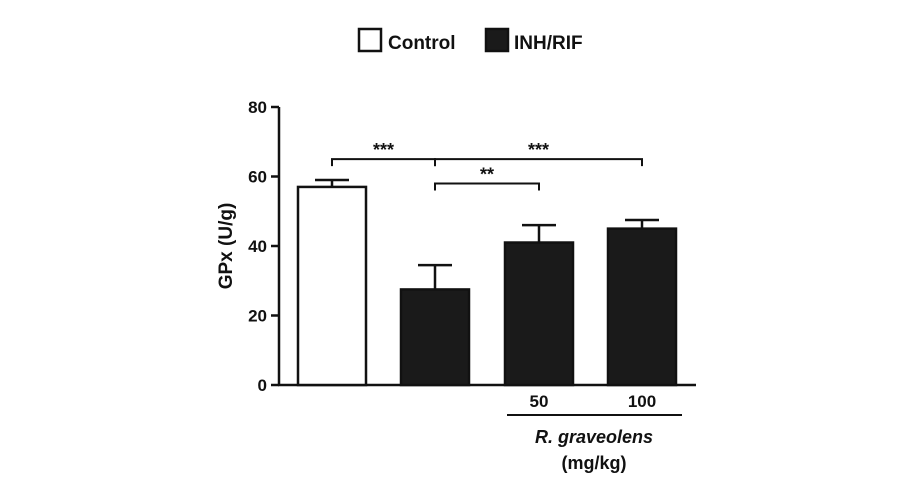 The width and height of the screenshot is (900, 500). Describe the element at coordinates (262, 385) in the screenshot. I see `y-tick-label: 0` at that location.